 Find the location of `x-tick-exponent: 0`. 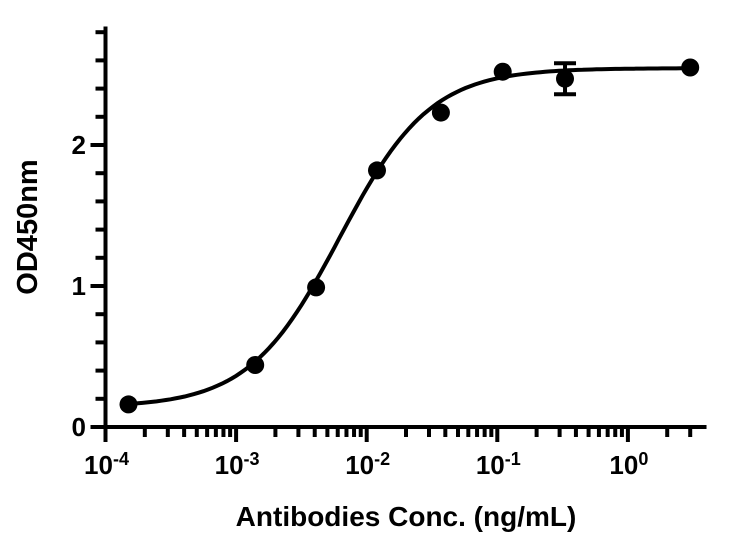

x-tick-exponent: 0 is located at coordinates (643, 459).